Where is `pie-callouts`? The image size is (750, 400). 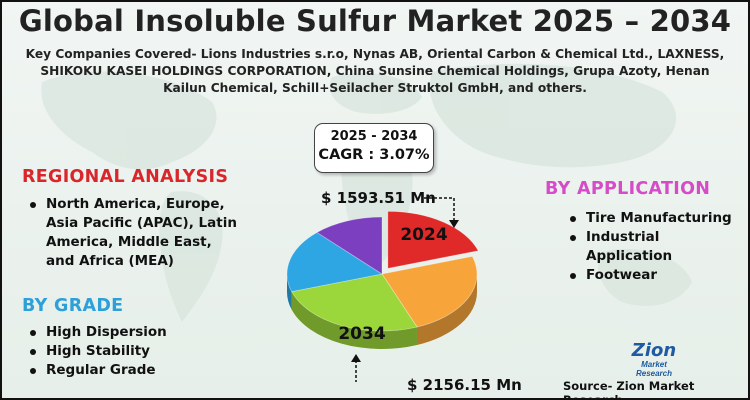 pie-callouts is located at coordinates (405, 289).